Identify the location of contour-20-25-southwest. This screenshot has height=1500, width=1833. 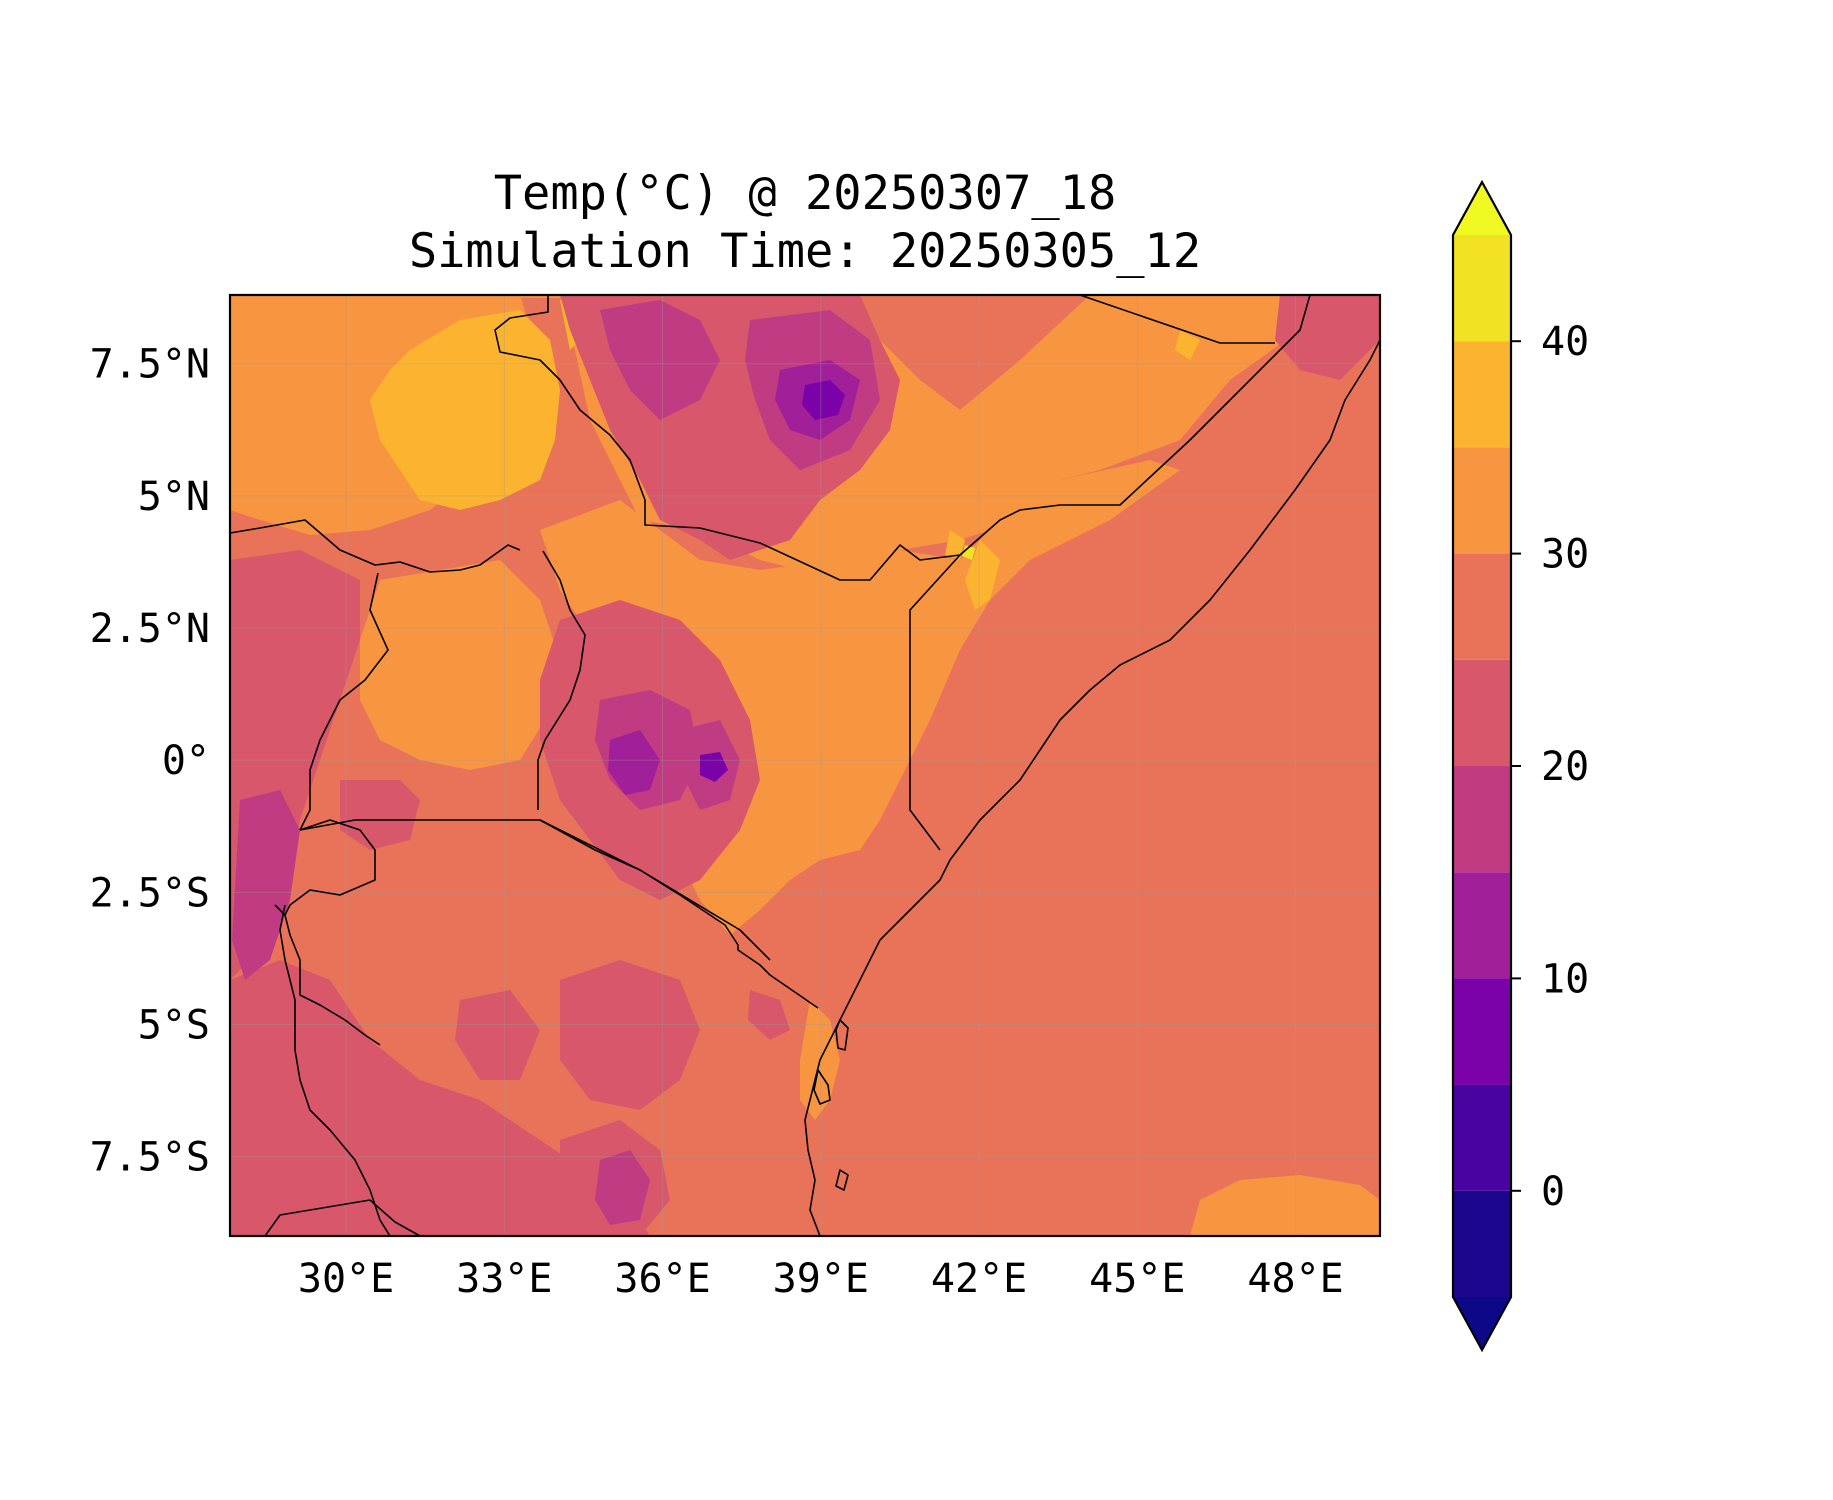
(440, 1098).